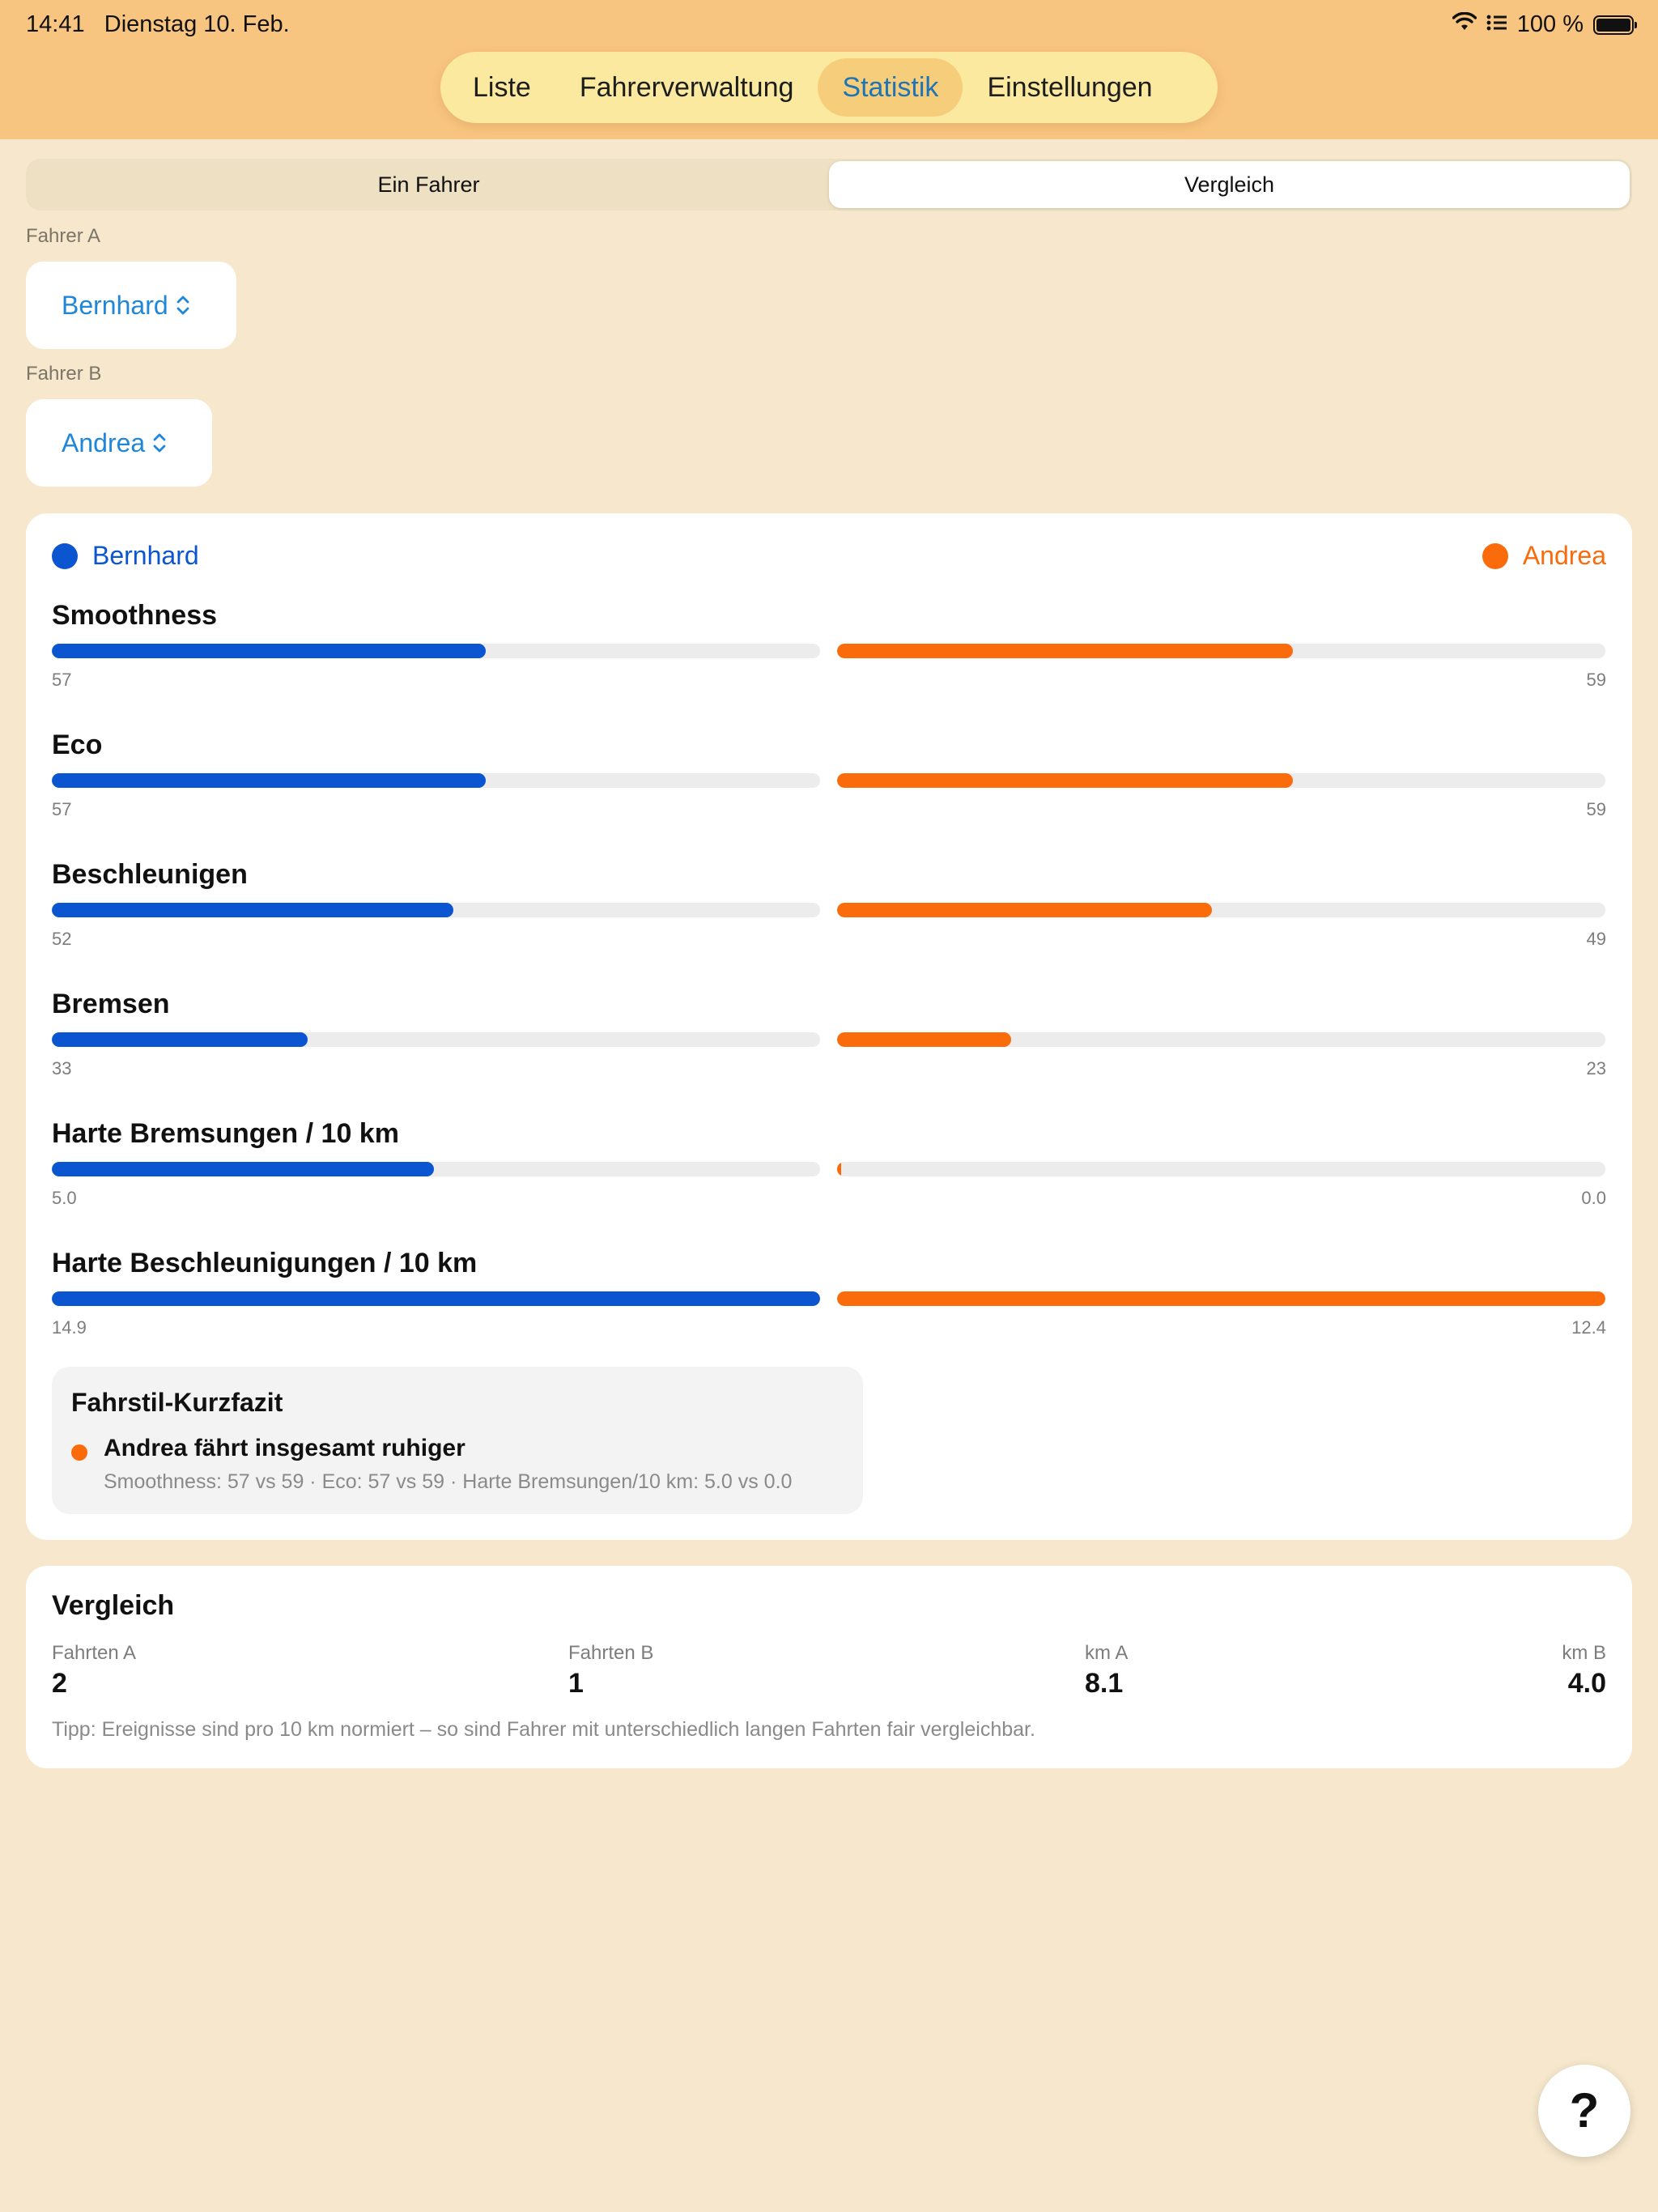 The width and height of the screenshot is (1658, 2212). Describe the element at coordinates (611, 1653) in the screenshot. I see `stat-label-trips-b: Fahrten B` at that location.